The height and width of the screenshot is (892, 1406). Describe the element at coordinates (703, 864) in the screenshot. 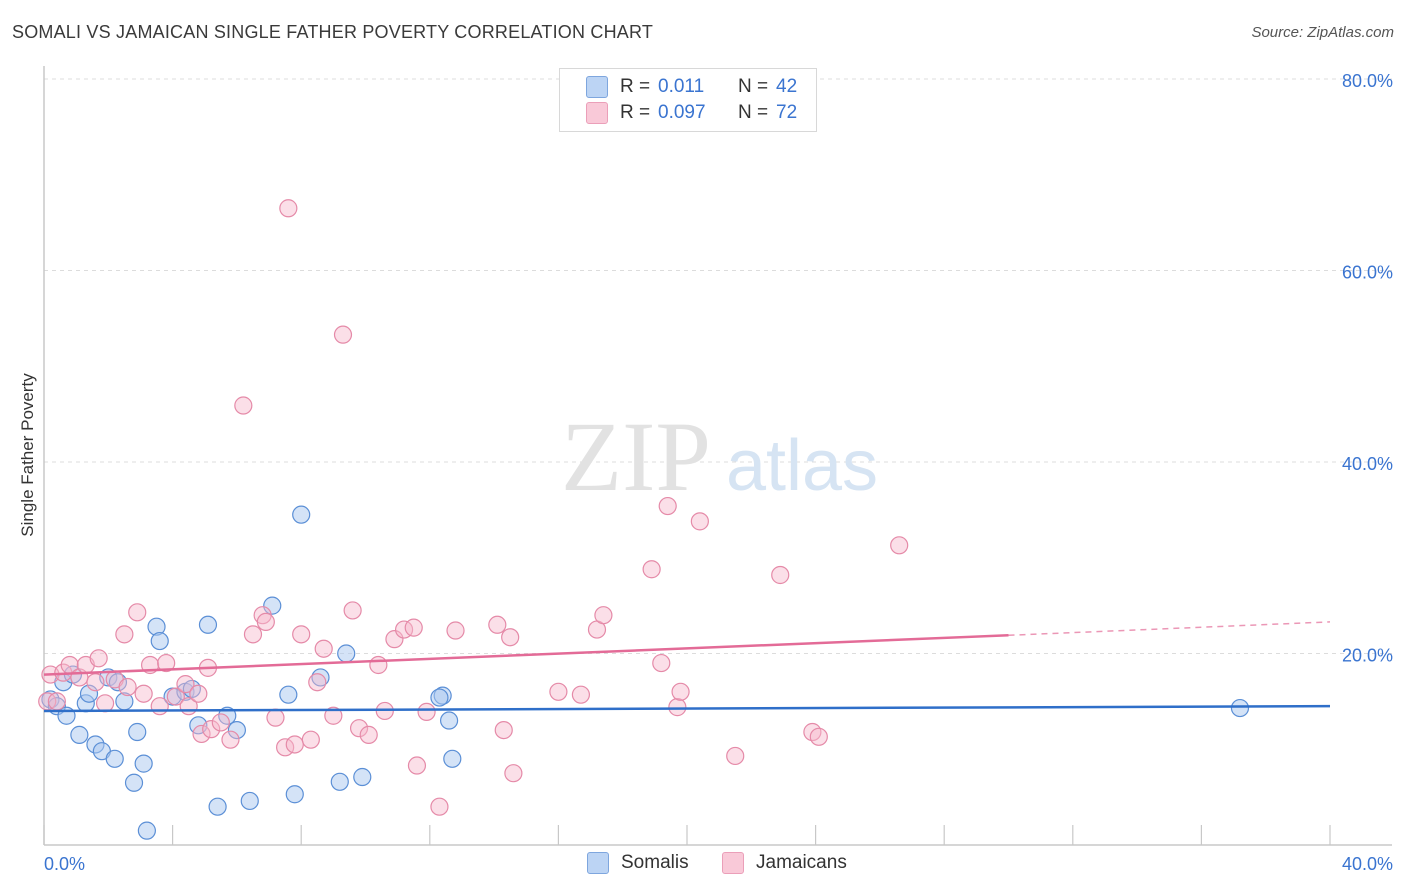

I see `series-legend: Somalis Jamaicans` at that location.